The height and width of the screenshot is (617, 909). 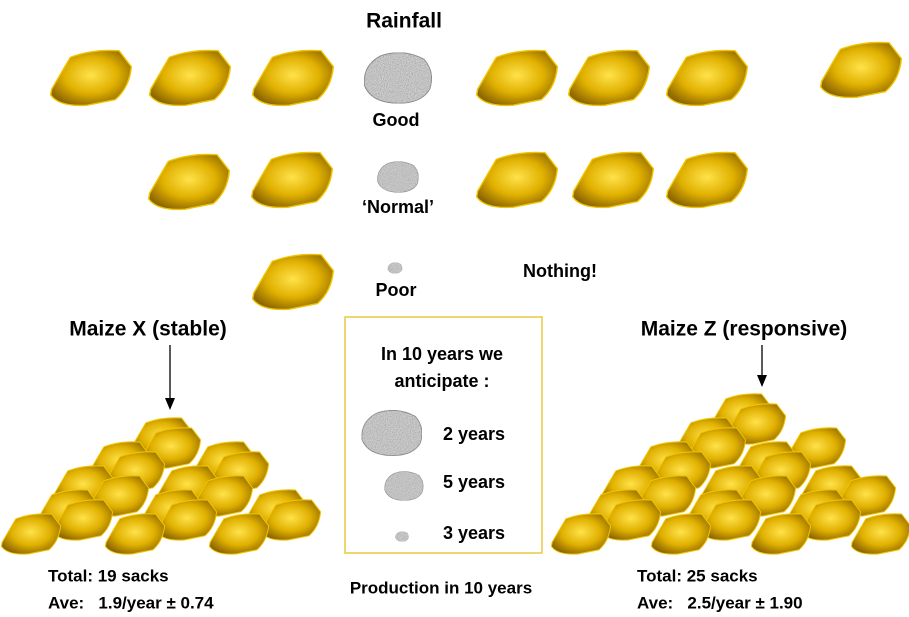 I want to click on legend-box, so click(x=443, y=435).